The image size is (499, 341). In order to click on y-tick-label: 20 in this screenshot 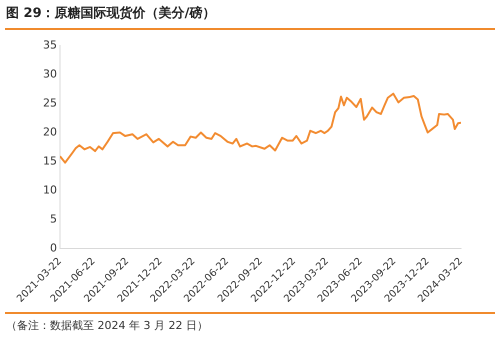, I will do `click(49, 131)`.